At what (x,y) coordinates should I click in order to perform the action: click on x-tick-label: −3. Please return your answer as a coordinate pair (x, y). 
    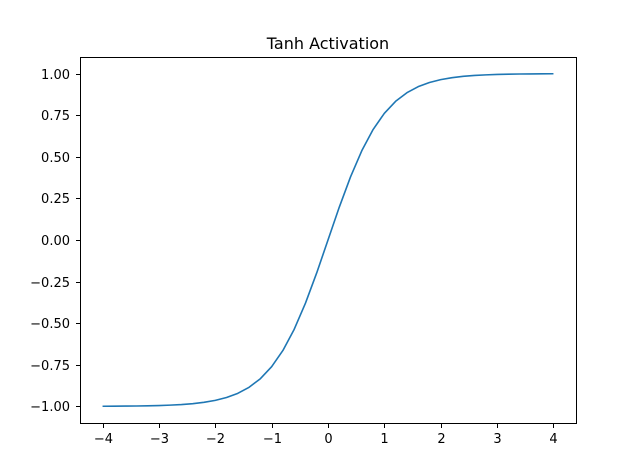
    Looking at the image, I should click on (159, 439).